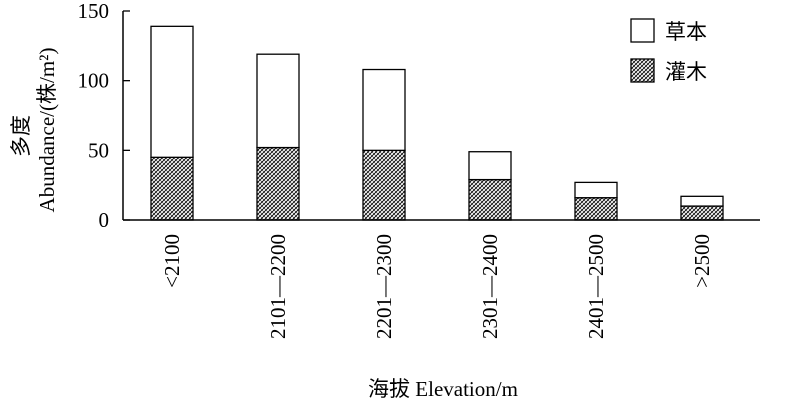 Image resolution: width=800 pixels, height=403 pixels. Describe the element at coordinates (94, 81) in the screenshot. I see `y-tick-label-100: 100` at that location.